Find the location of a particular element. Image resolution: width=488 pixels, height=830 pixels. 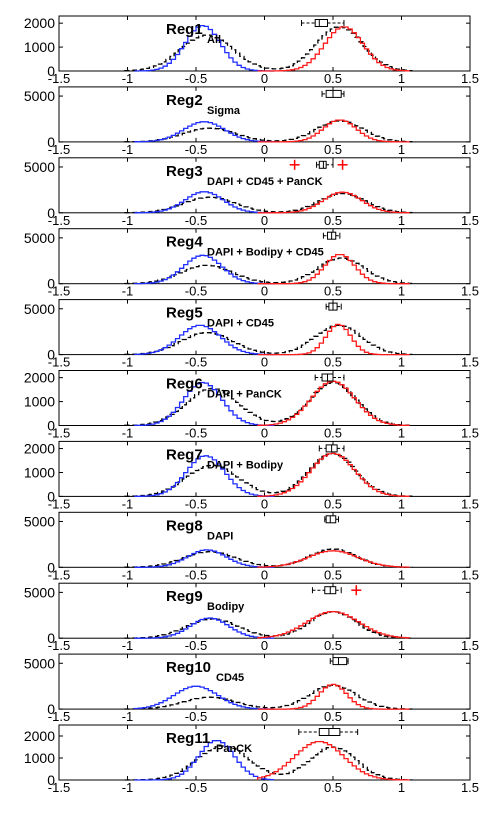

panel-reg10: 0 5000 -1.5 -1 -0.5 0 0.5 1 1.5 Reg10 CD45 is located at coordinates (251, 688).